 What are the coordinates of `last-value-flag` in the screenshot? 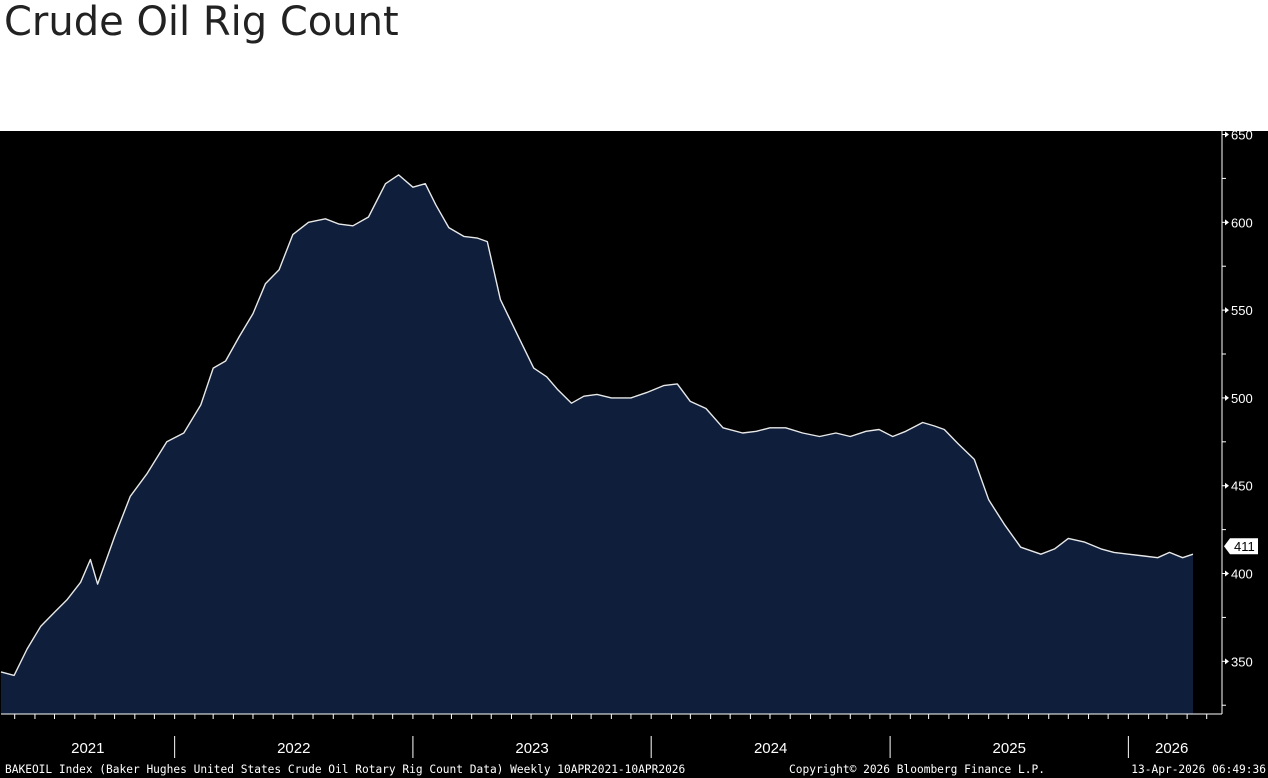 It's located at (1241, 546).